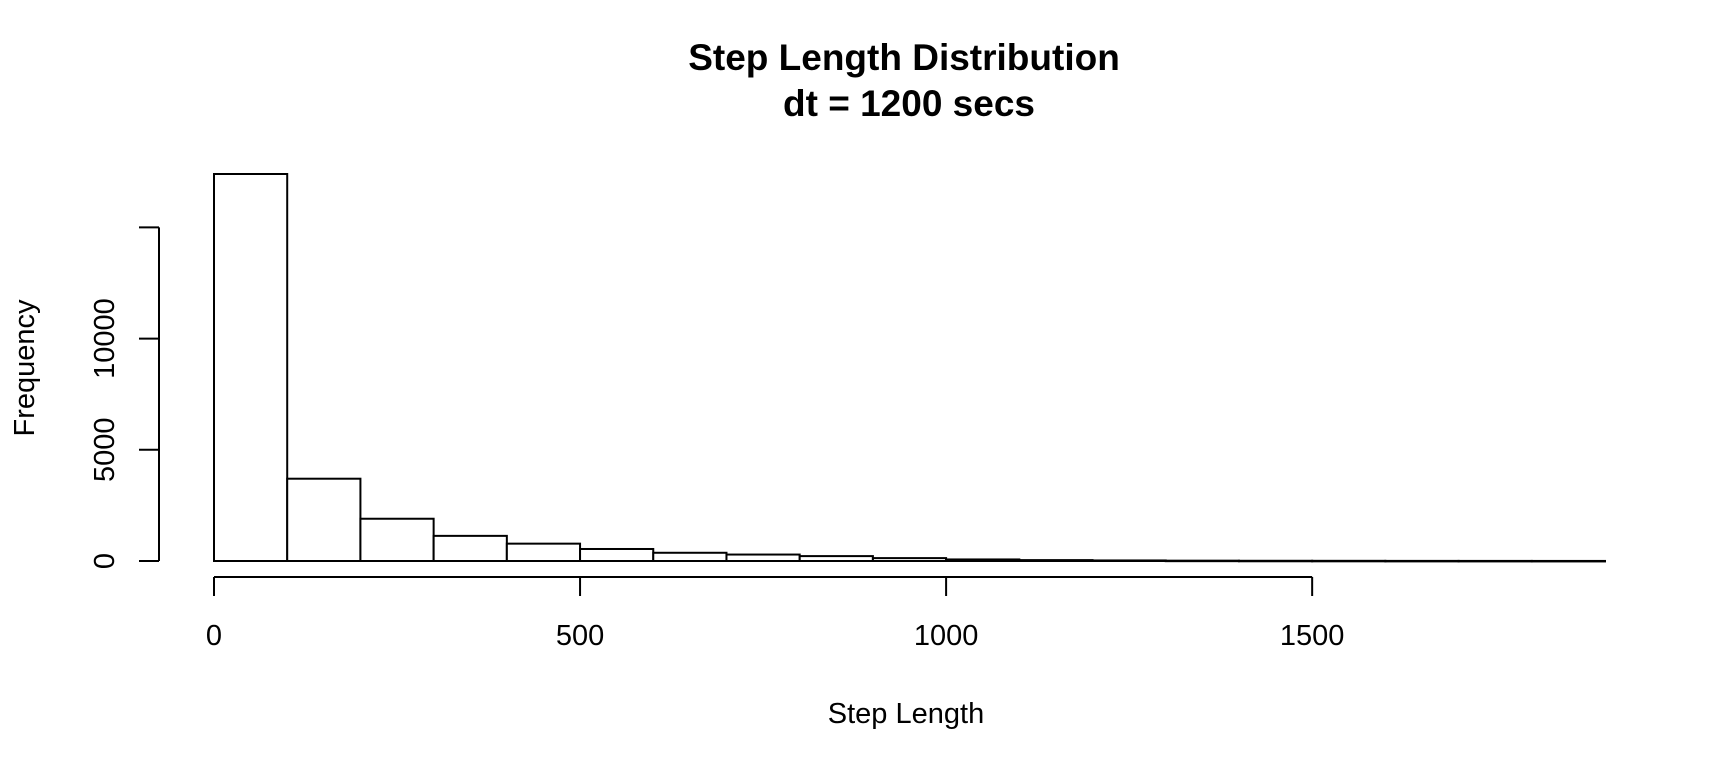 The width and height of the screenshot is (1728, 768). I want to click on x-tick-label: 500, so click(580, 636).